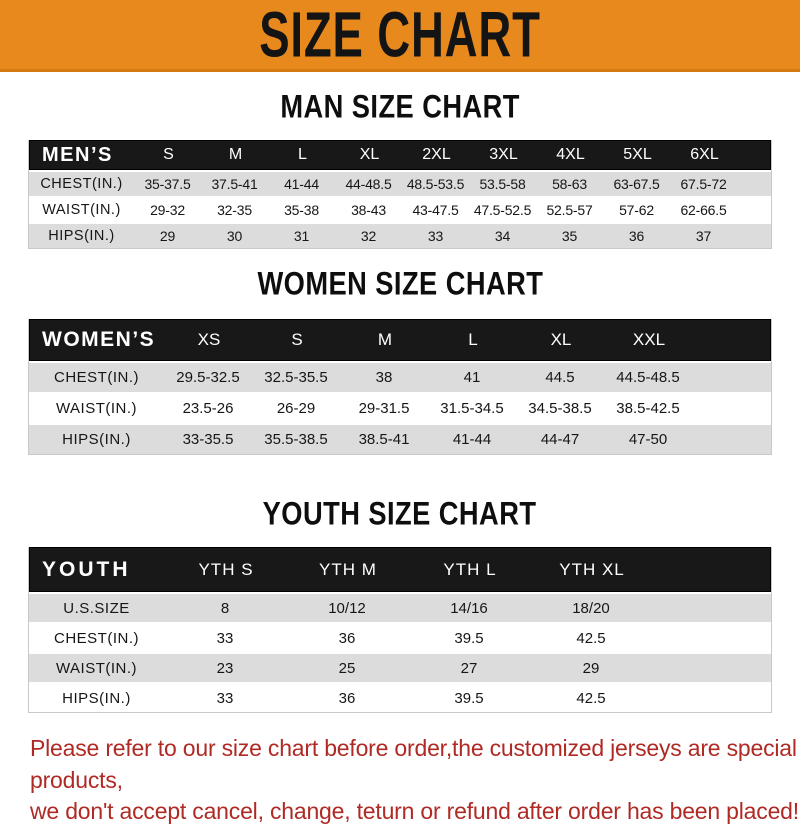 This screenshot has height=828, width=800. Describe the element at coordinates (296, 408) in the screenshot. I see `cell-value: 26-29` at that location.